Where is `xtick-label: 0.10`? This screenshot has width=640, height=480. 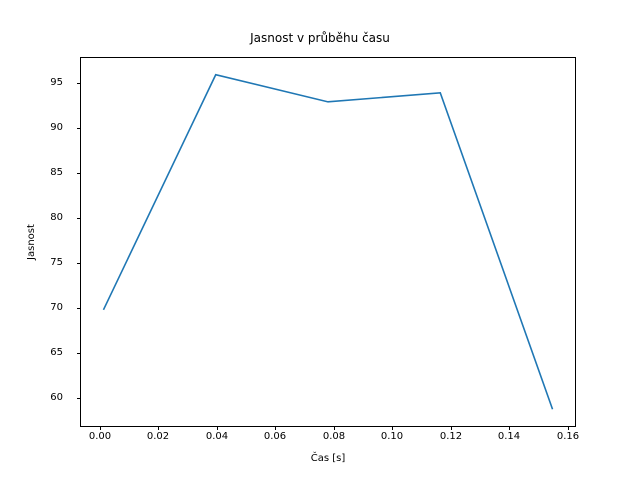
xtick-label: 0.10 is located at coordinates (392, 436).